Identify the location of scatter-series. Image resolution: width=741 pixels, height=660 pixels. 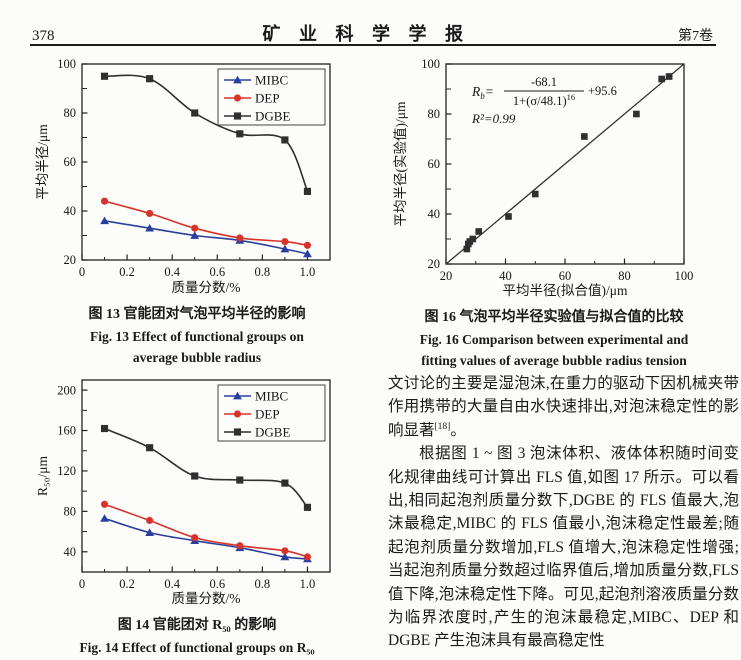
(565, 164).